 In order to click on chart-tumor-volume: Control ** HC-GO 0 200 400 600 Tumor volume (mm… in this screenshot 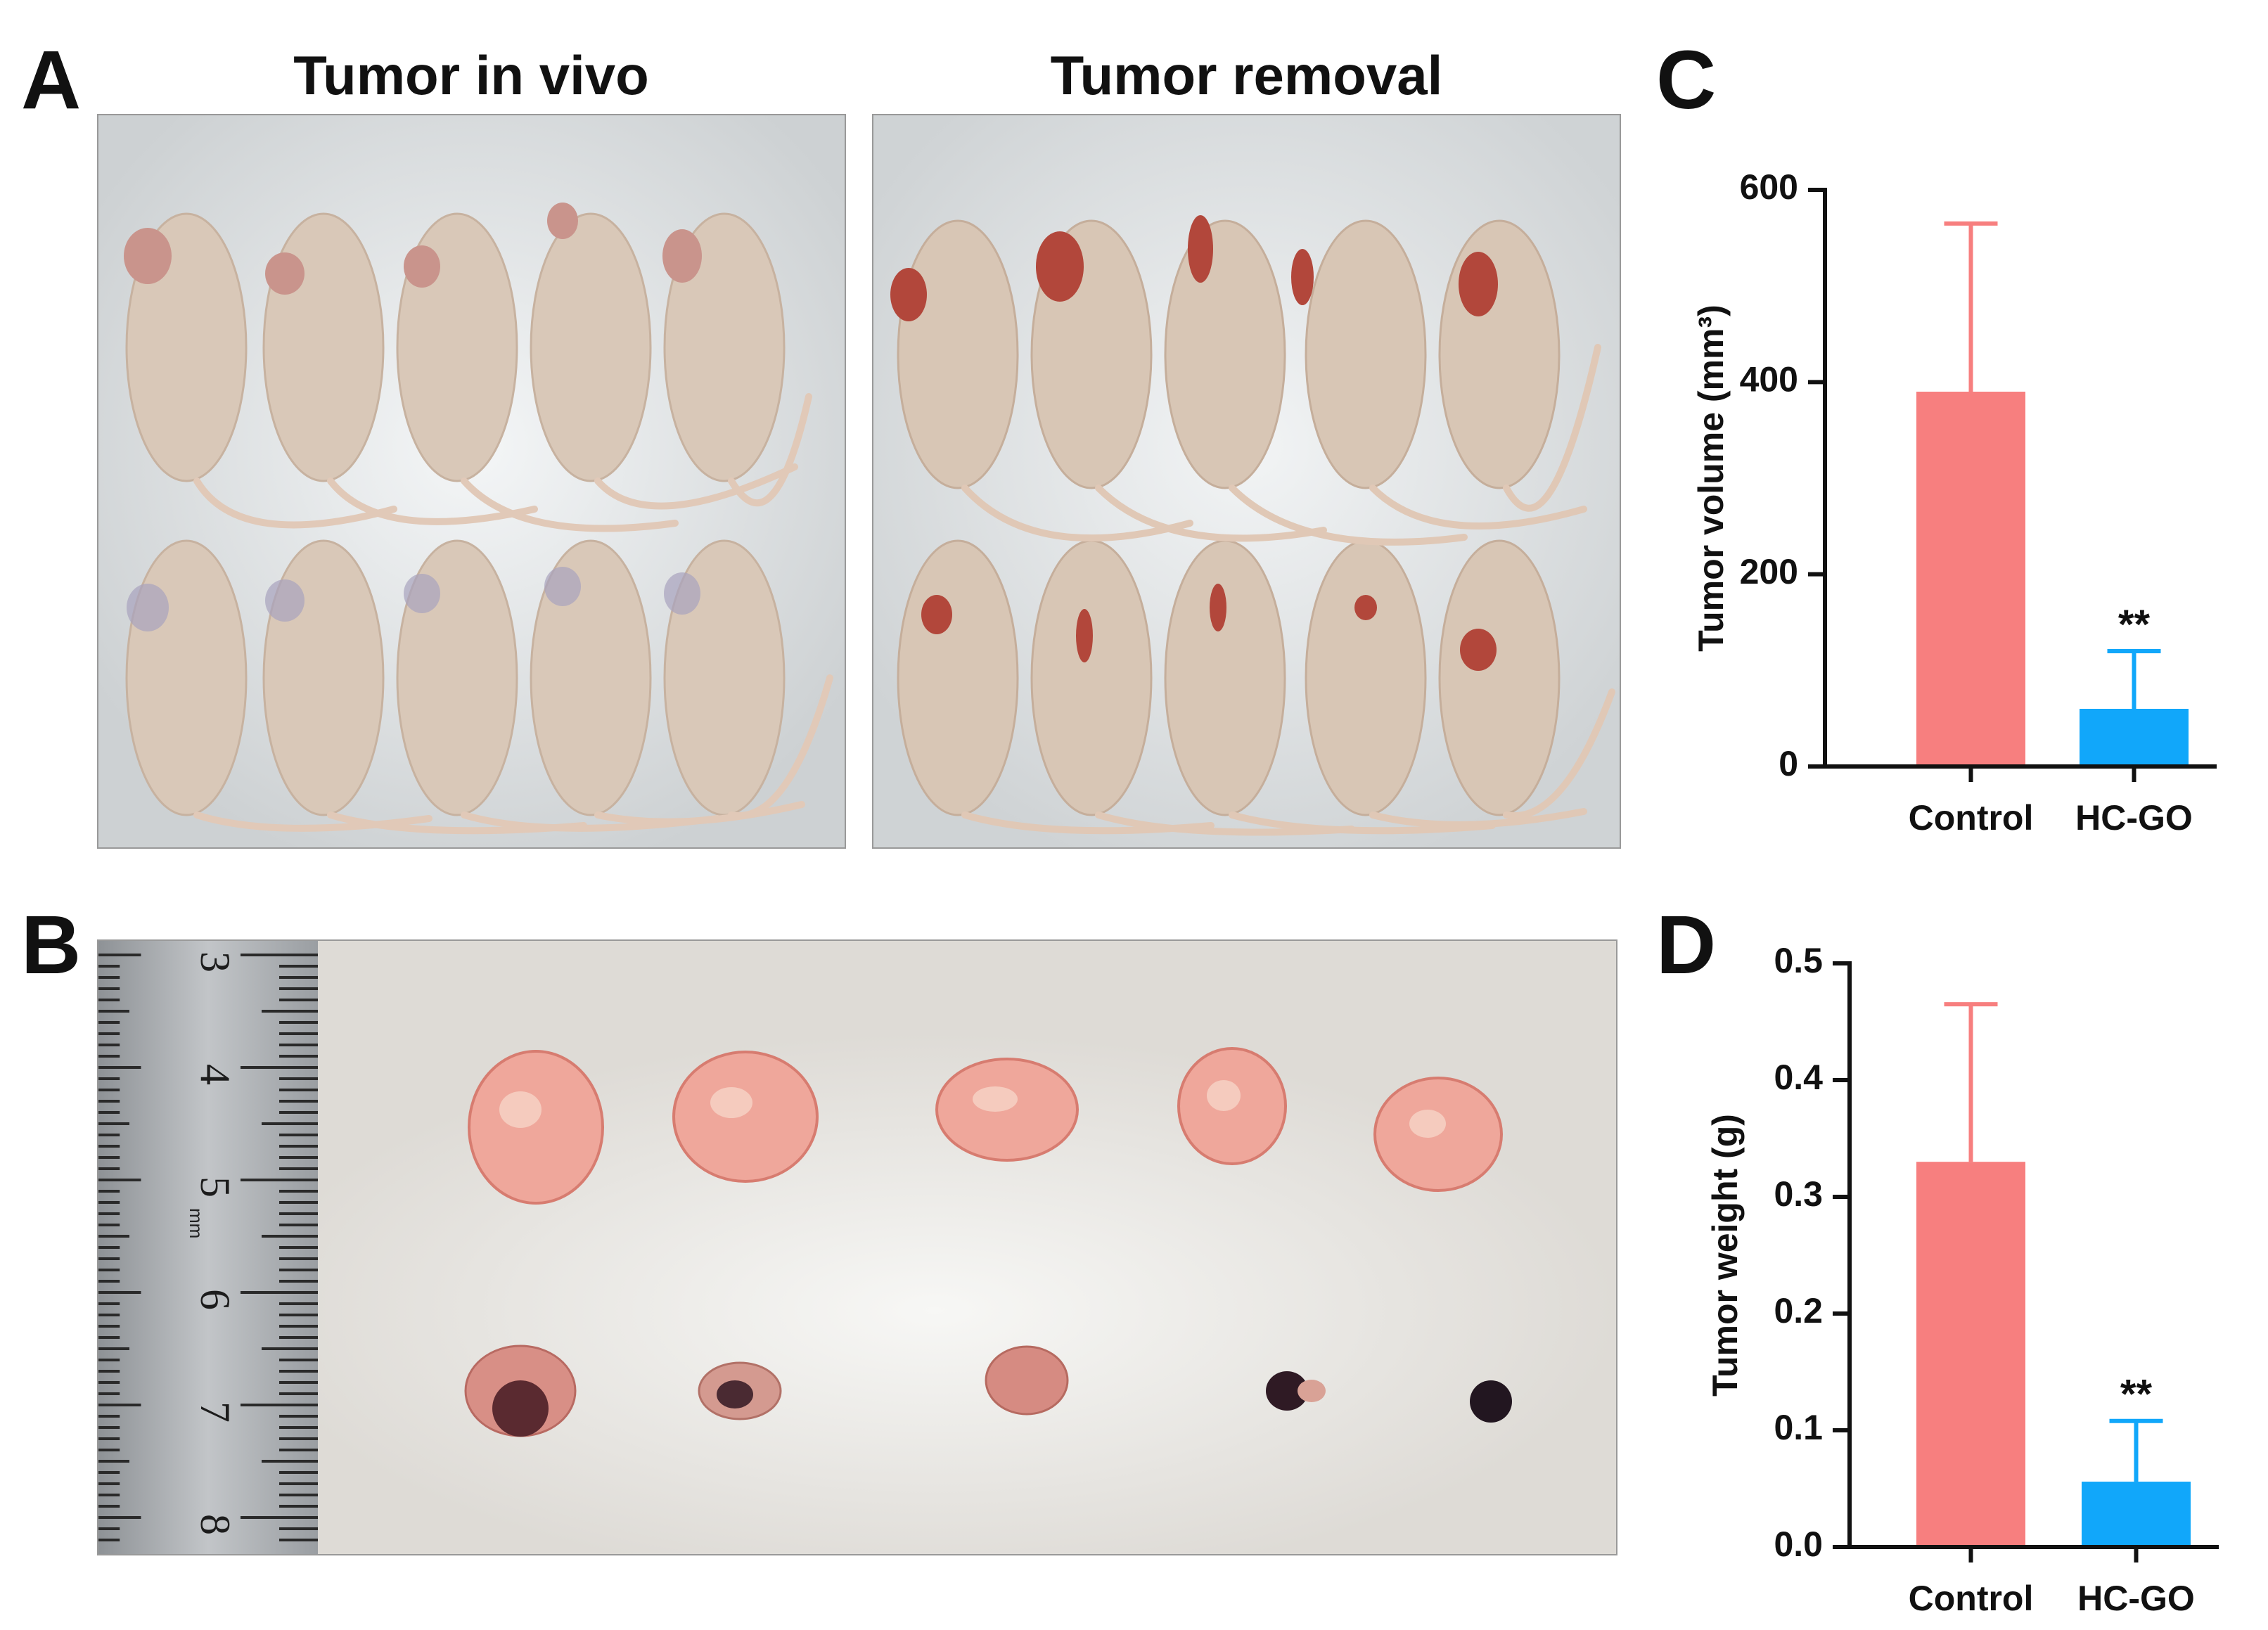, I will do `click(1954, 502)`.